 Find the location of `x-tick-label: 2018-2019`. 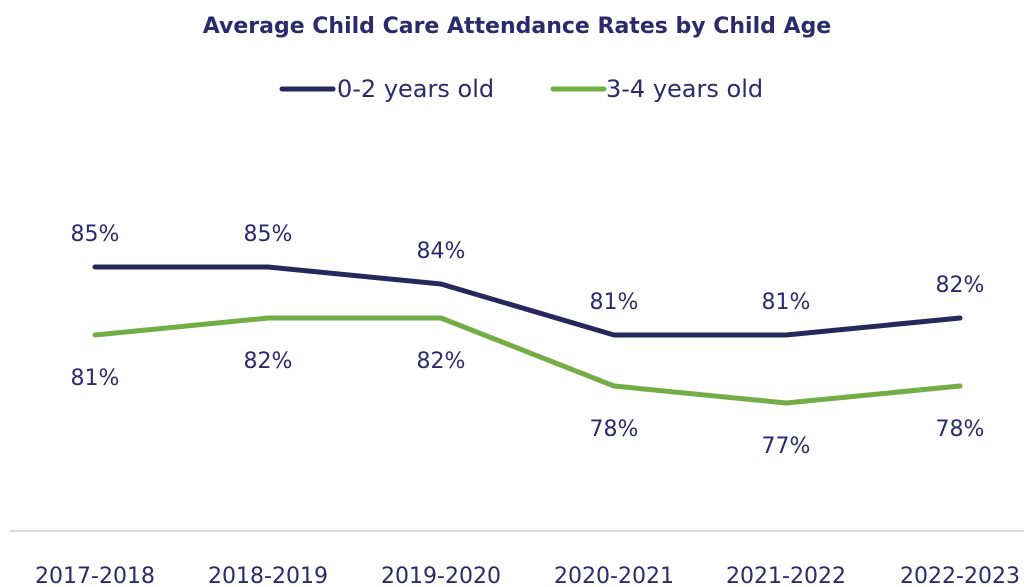

x-tick-label: 2018-2019 is located at coordinates (268, 575).